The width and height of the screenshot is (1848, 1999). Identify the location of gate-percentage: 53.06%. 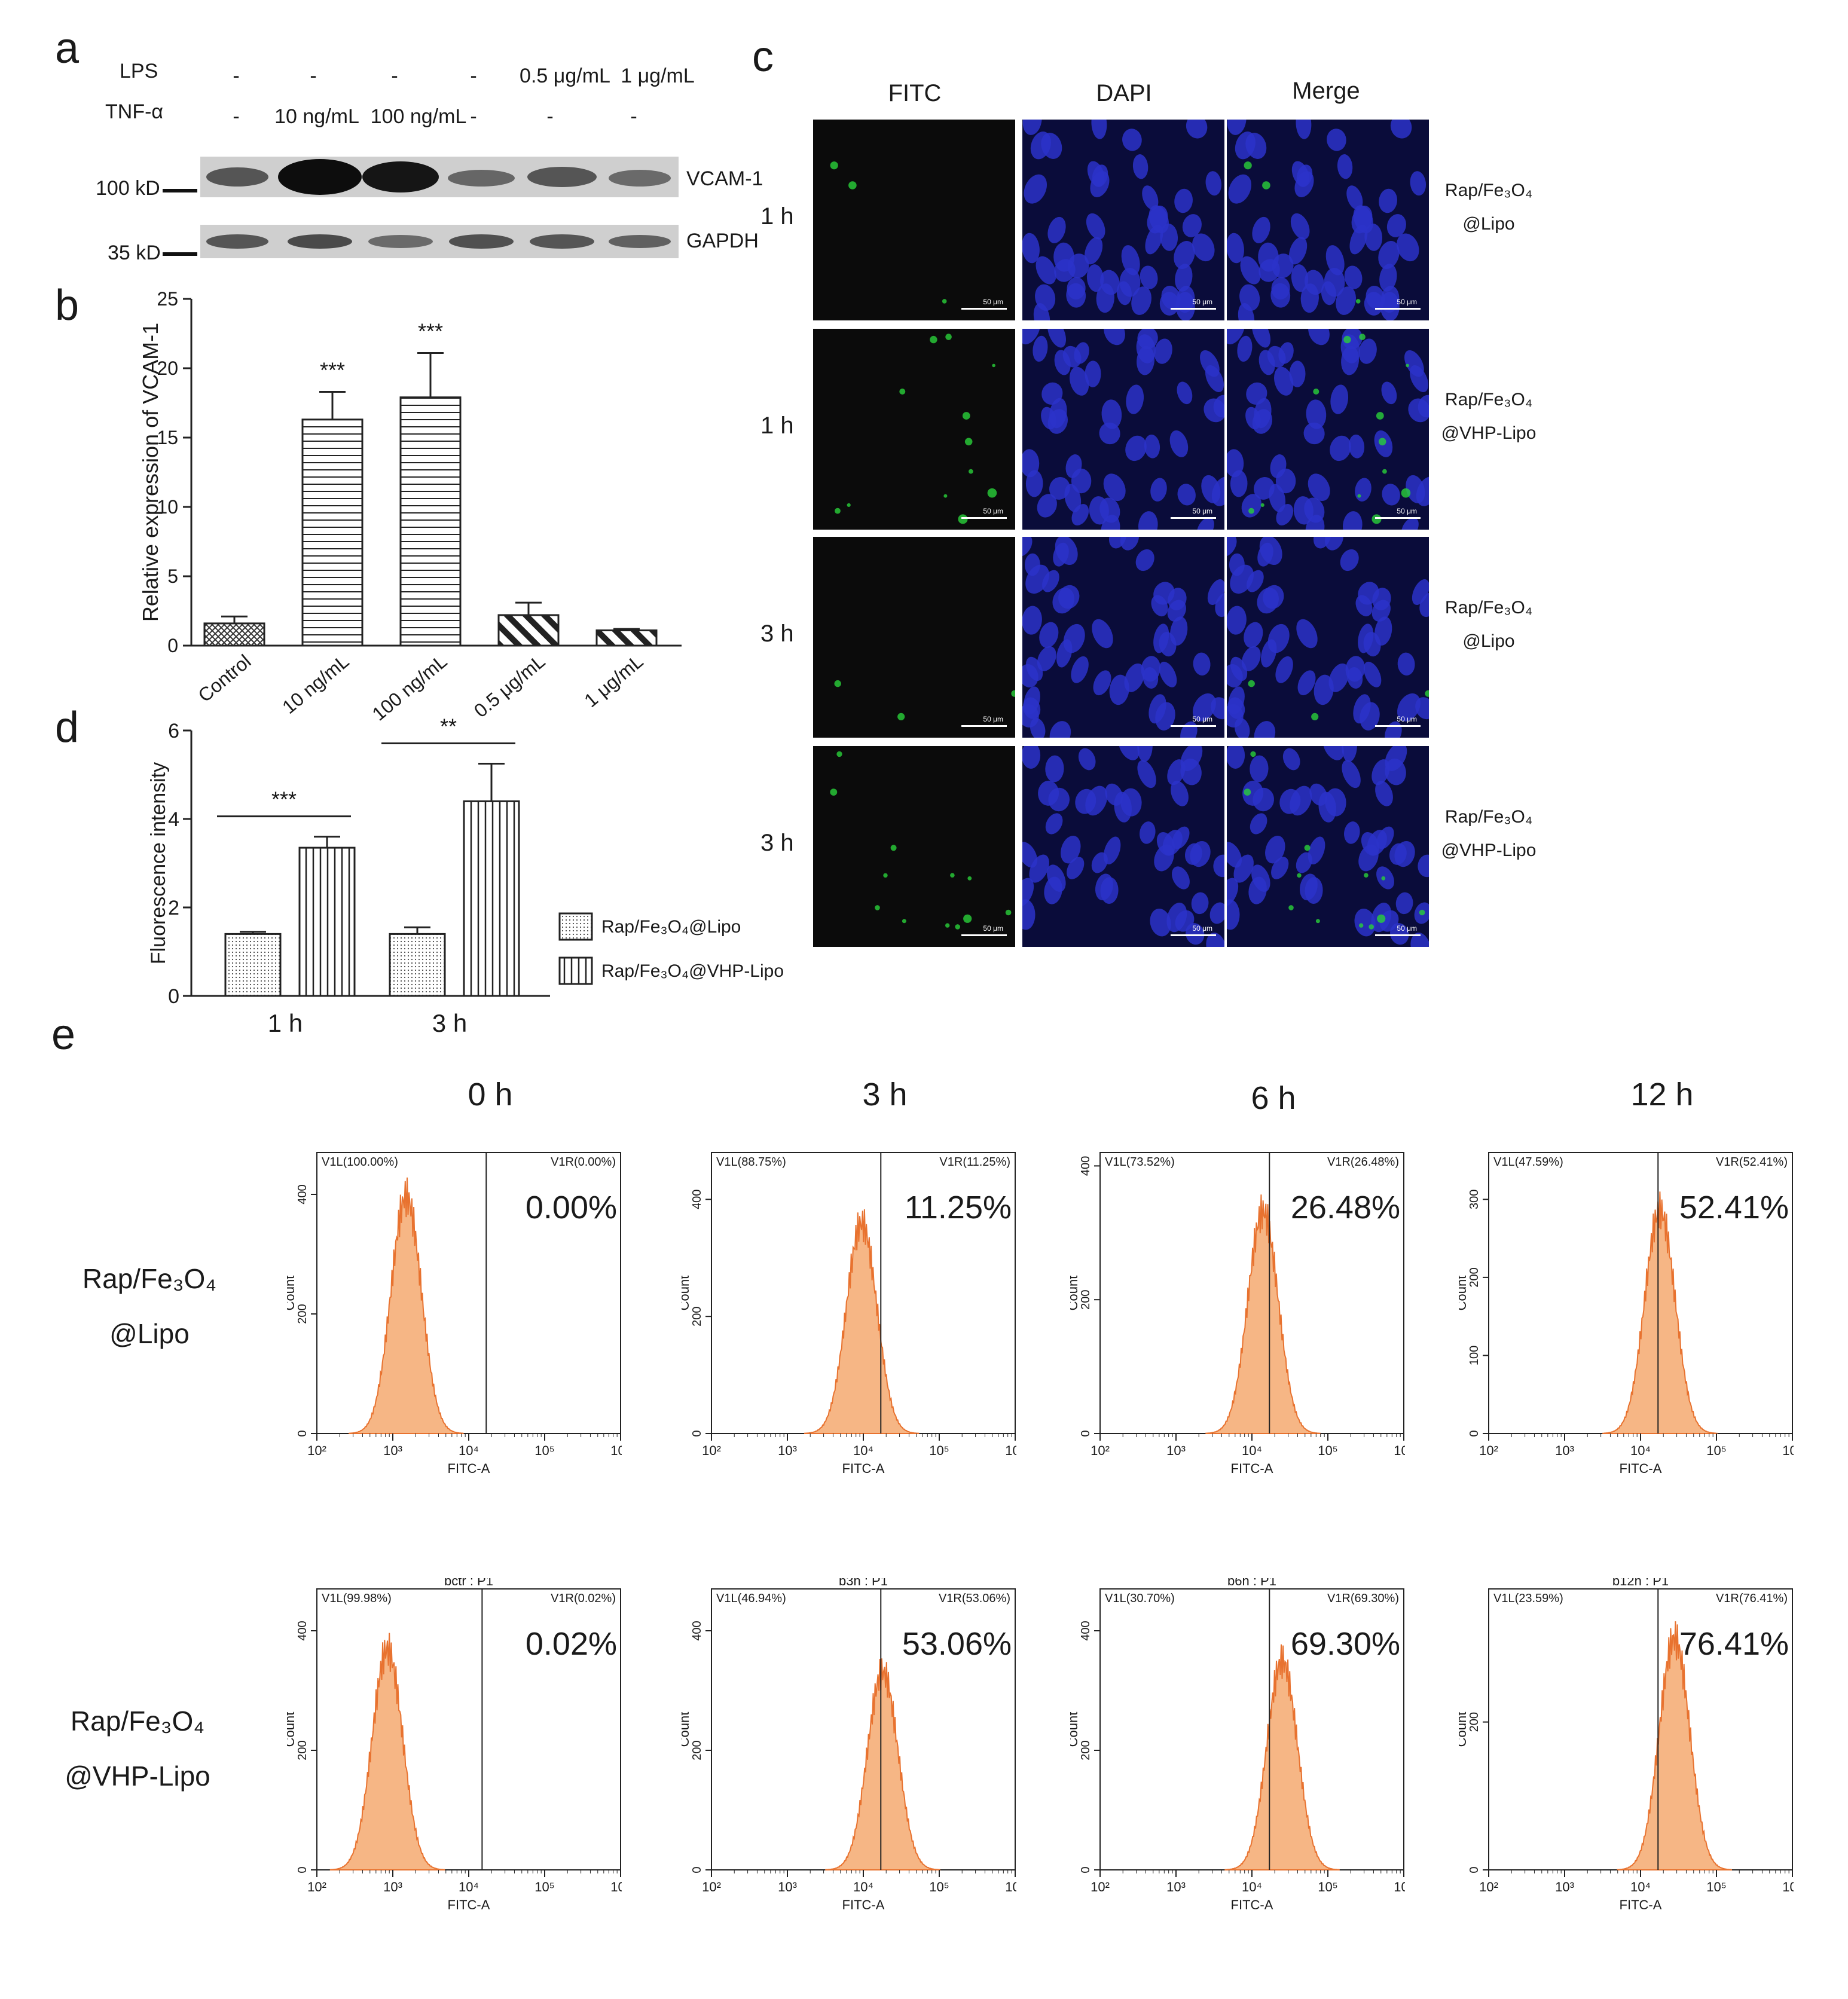
(957, 1644).